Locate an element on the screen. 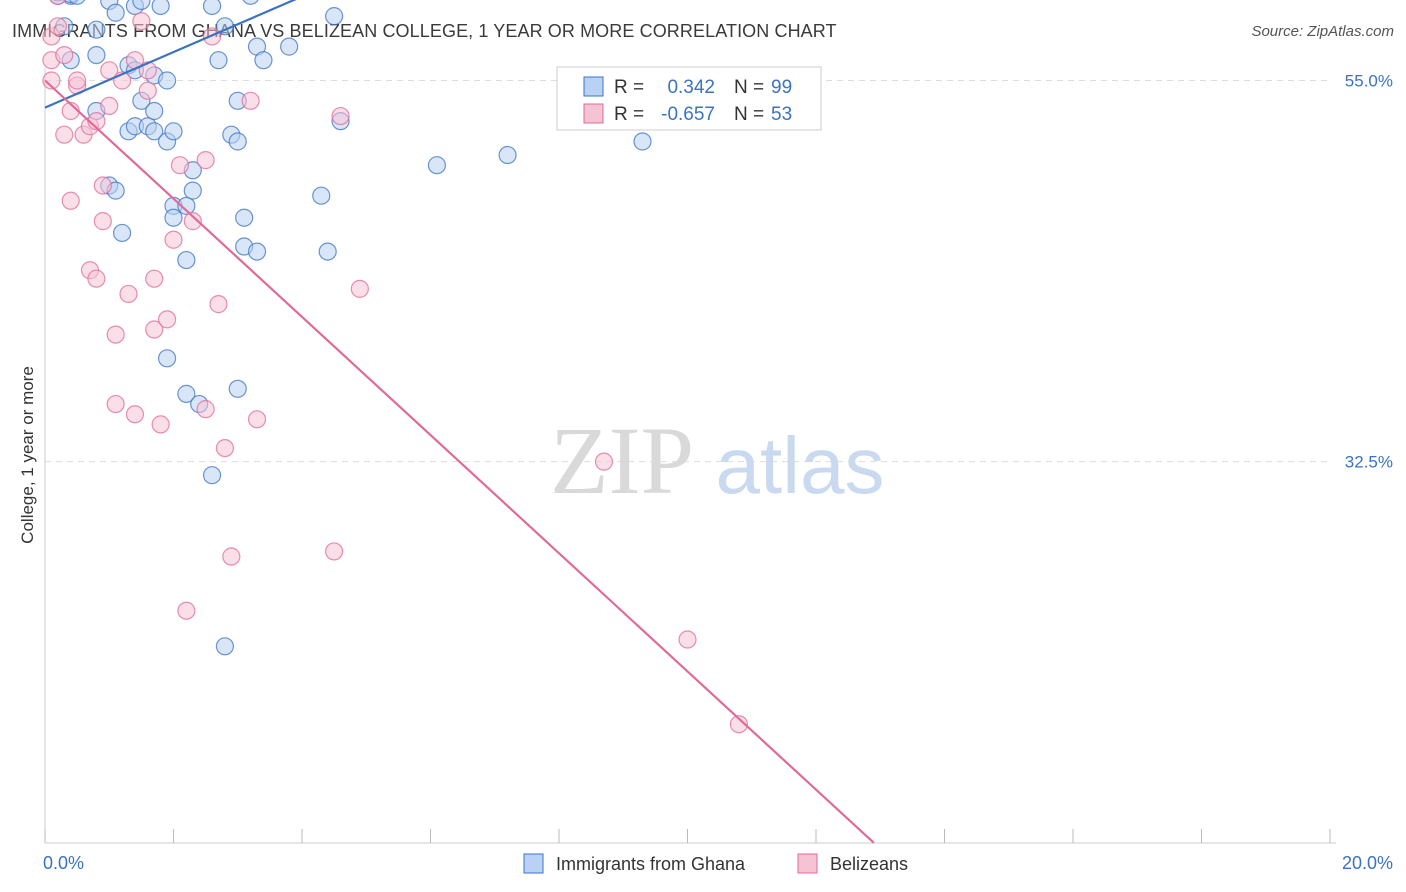 The image size is (1406, 892). bottom-legend-swatch-belizean is located at coordinates (807, 863).